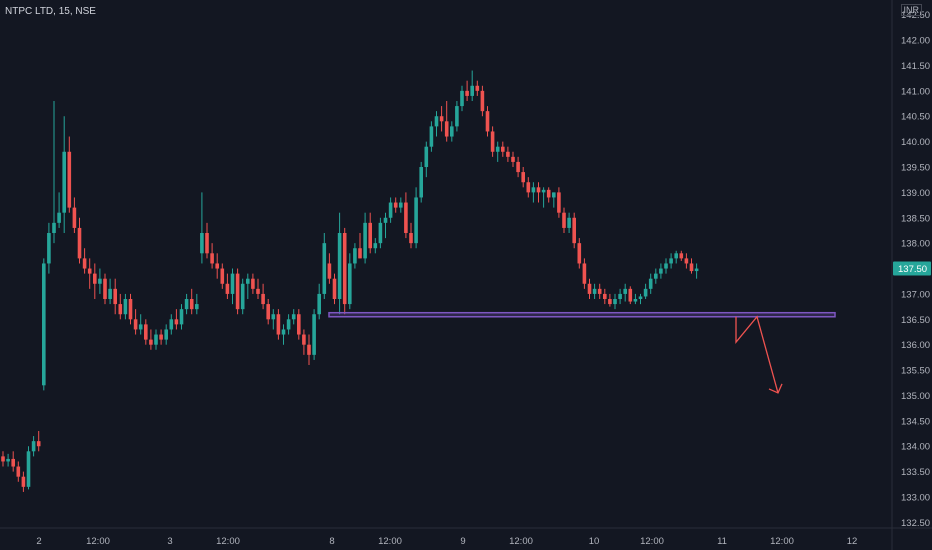 This screenshot has width=932, height=550. Describe the element at coordinates (915, 421) in the screenshot. I see `y-tick-label: 134.50` at that location.